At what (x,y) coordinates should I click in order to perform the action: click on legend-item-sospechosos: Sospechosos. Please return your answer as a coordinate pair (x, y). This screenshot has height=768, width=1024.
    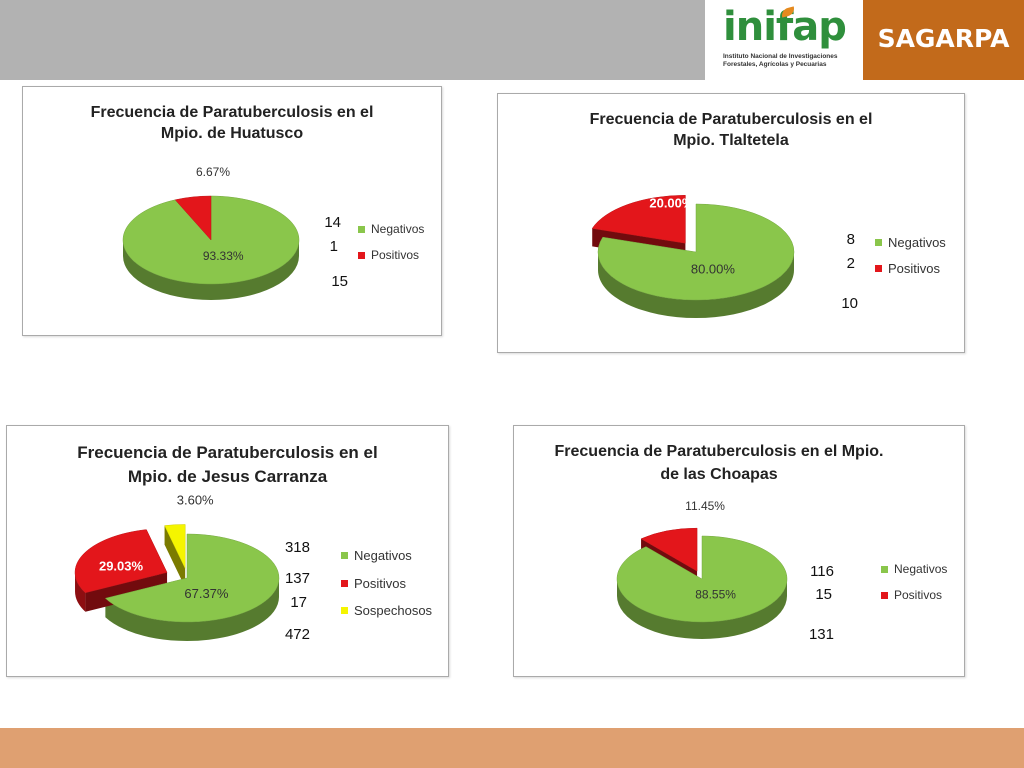
    Looking at the image, I should click on (386, 610).